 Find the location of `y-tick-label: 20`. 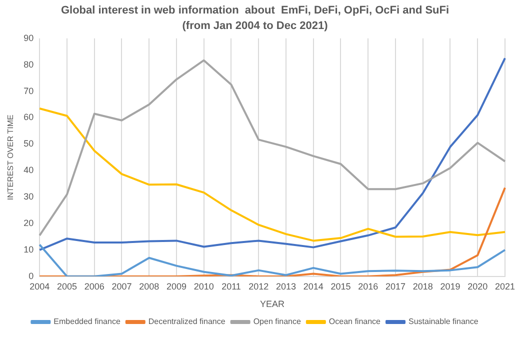

y-tick-label: 20 is located at coordinates (29, 223).